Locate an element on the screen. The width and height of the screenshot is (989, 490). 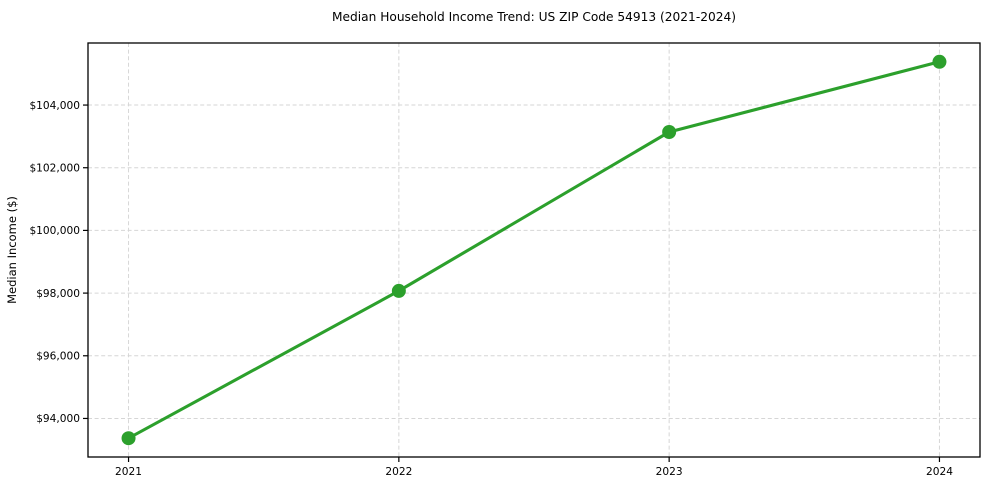
x-tick-label: 2023 is located at coordinates (669, 472).